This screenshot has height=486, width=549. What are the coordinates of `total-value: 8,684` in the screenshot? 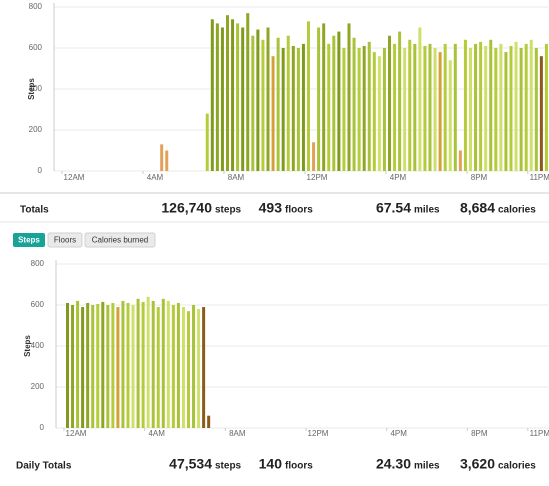 It's located at (477, 208).